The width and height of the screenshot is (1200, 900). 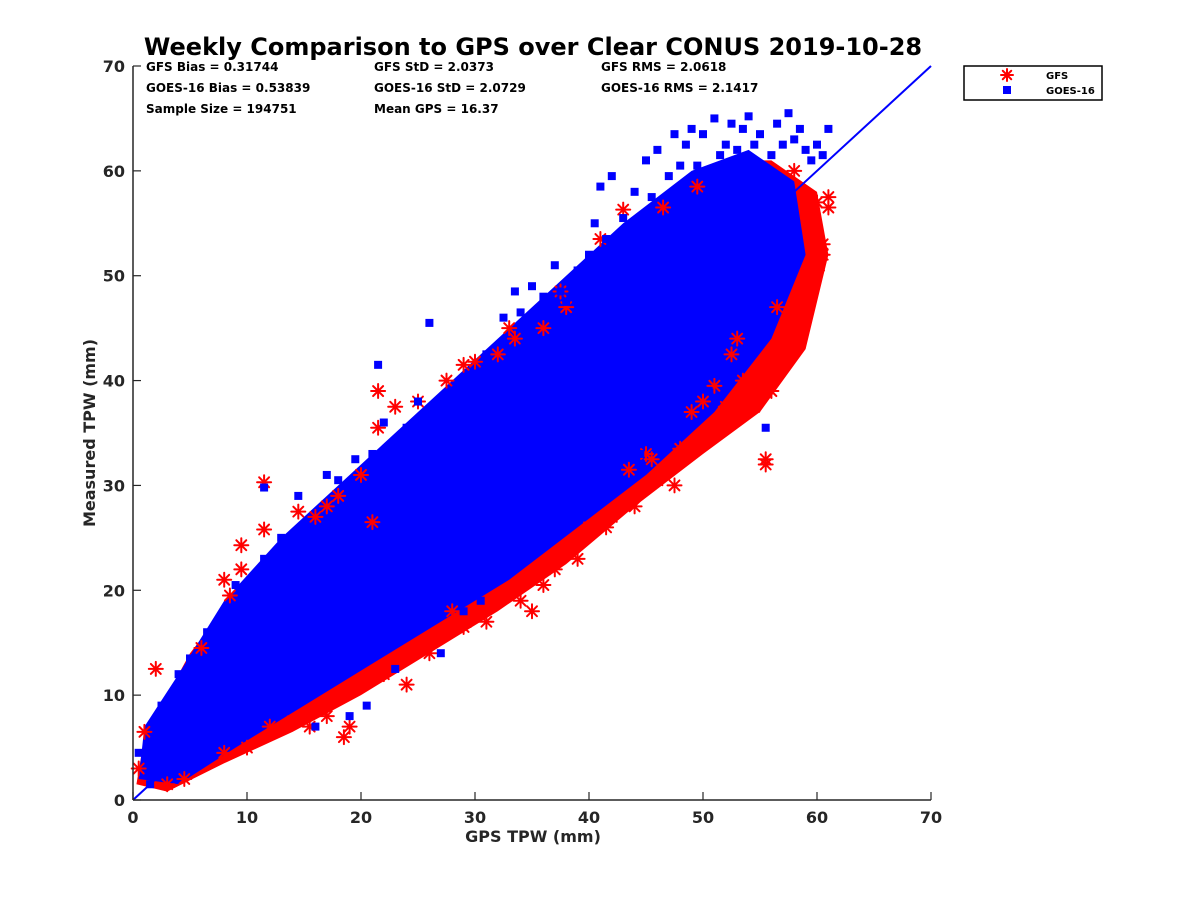 What do you see at coordinates (212, 67) in the screenshot?
I see `stat-gfs-bias: GFS Bias = 0.31744` at bounding box center [212, 67].